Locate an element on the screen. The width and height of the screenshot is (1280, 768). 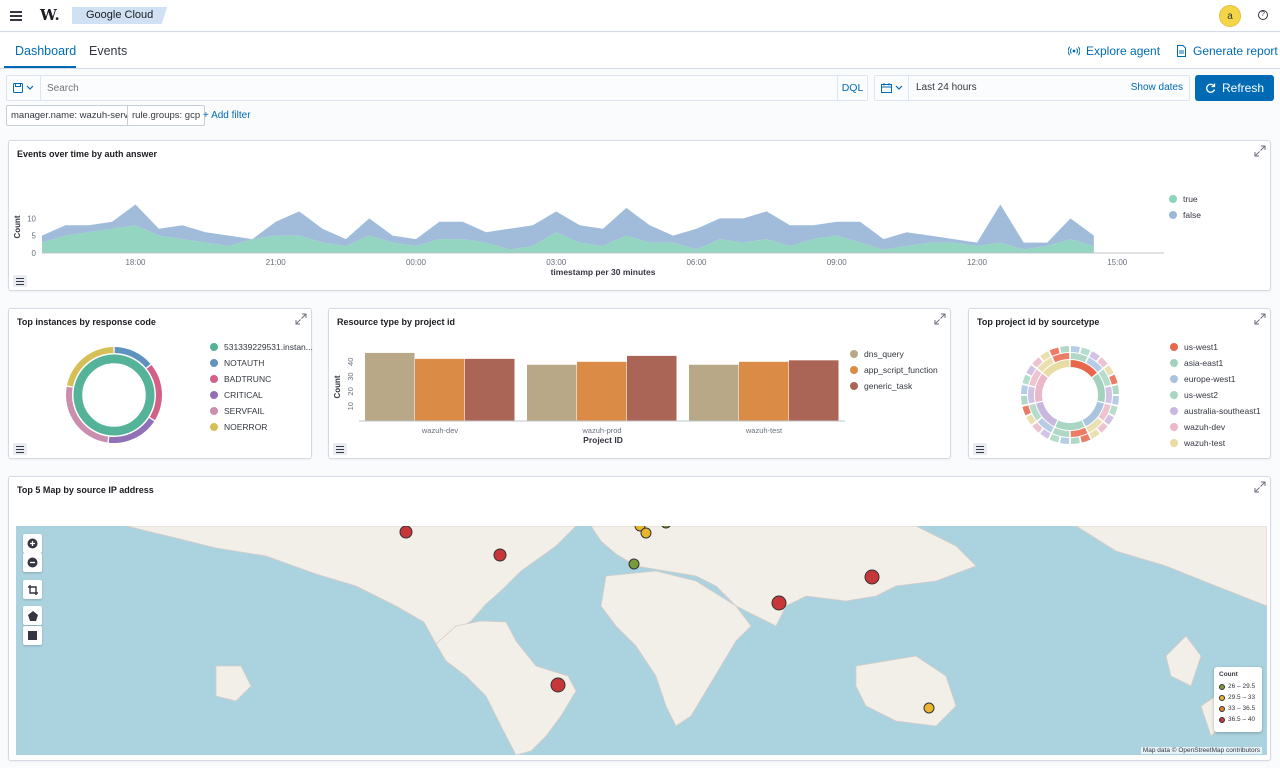
legend-item: SERVFAIL is located at coordinates (237, 411).